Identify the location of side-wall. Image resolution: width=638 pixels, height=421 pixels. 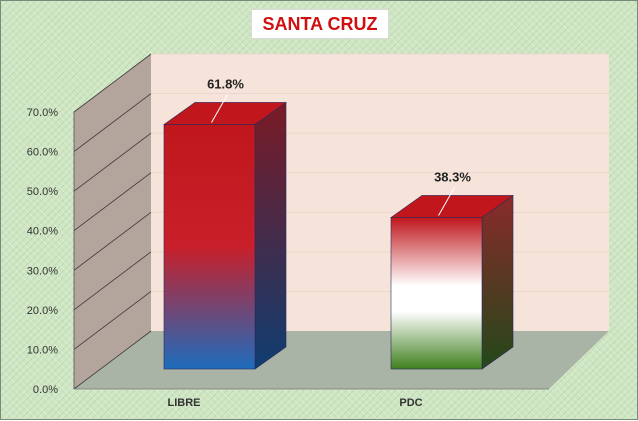
(112, 221).